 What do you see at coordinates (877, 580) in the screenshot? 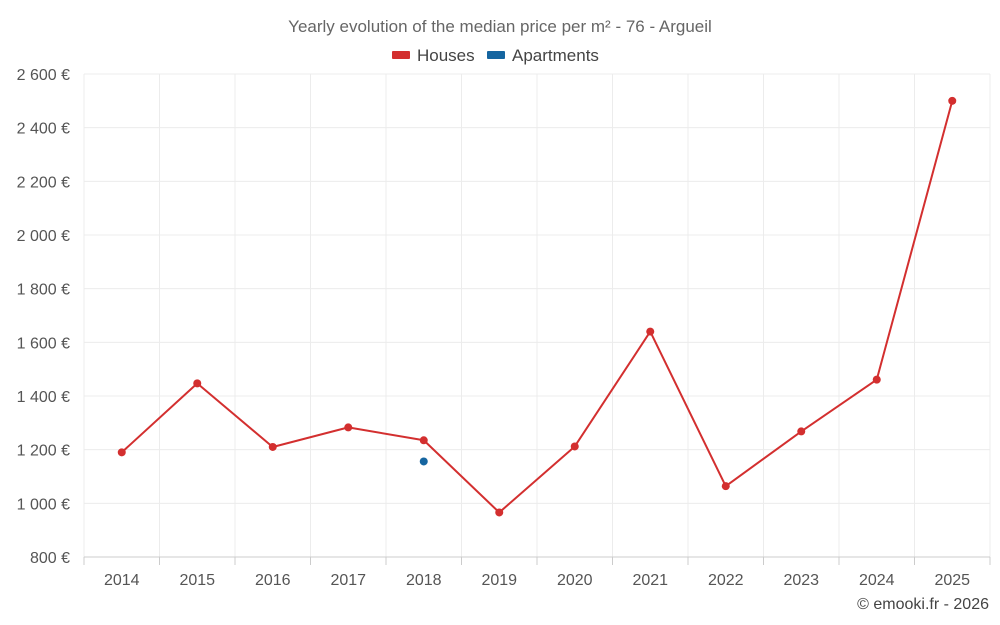
I see `x-tick-label: 2024` at bounding box center [877, 580].